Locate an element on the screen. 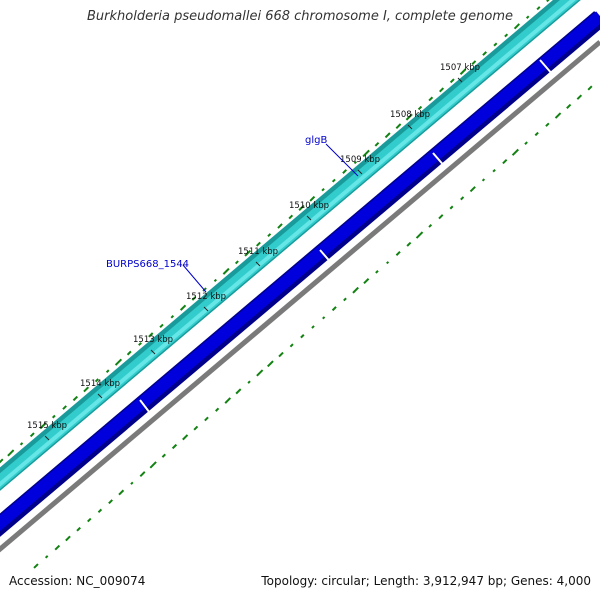 The width and height of the screenshot is (600, 600). kbp-tick-label: 1515 kbp is located at coordinates (47, 426).